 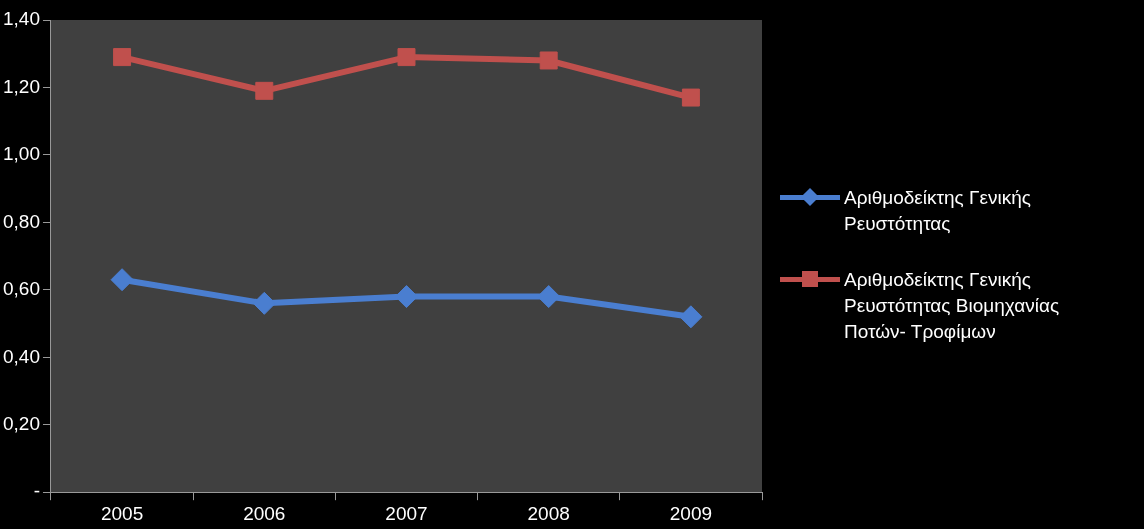 What do you see at coordinates (264, 513) in the screenshot?
I see `x-tick-label: 2006` at bounding box center [264, 513].